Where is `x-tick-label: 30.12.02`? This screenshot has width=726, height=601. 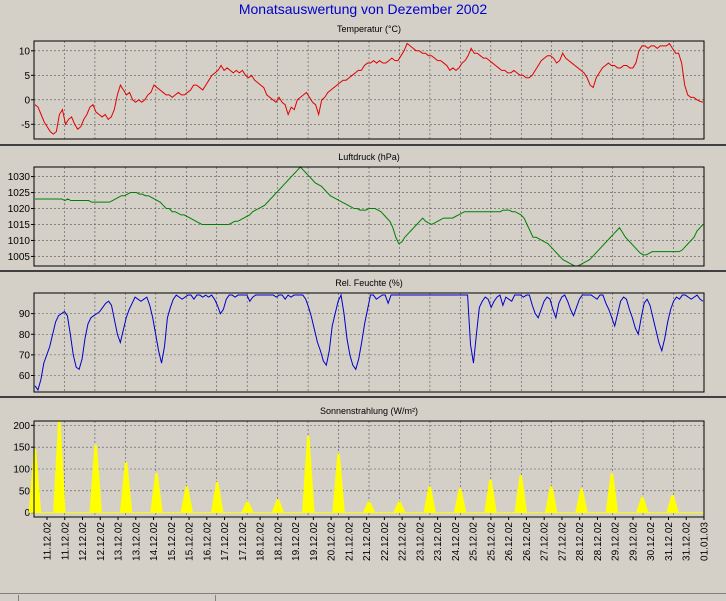
x-tick-label: 30.12.02 is located at coordinates (651, 541).